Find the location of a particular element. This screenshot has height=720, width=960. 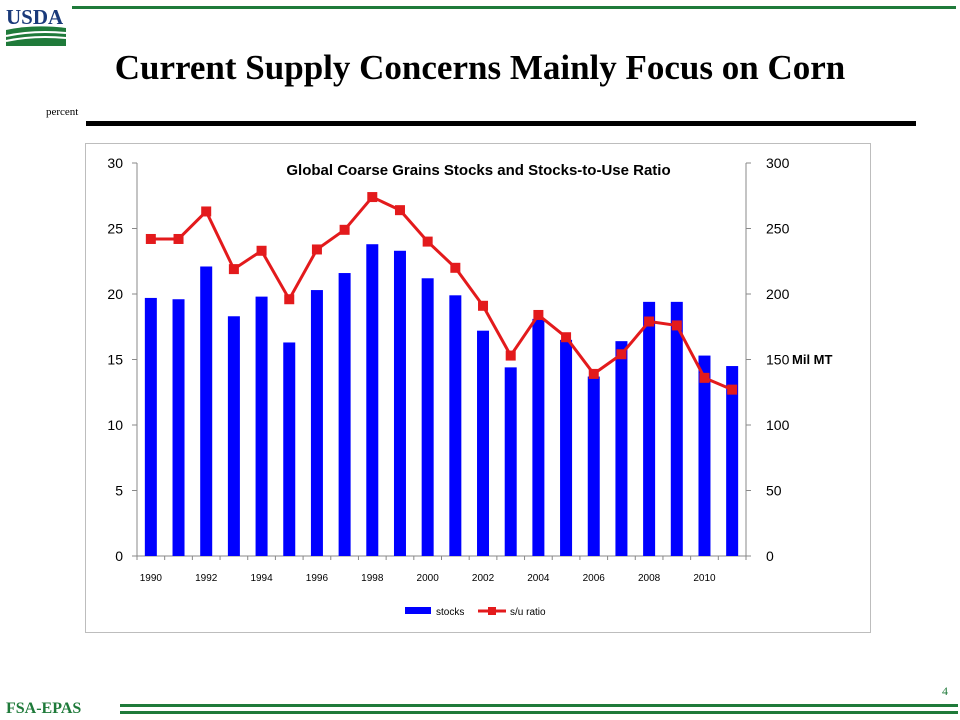

x-tick-label: 2000 is located at coordinates (428, 578).